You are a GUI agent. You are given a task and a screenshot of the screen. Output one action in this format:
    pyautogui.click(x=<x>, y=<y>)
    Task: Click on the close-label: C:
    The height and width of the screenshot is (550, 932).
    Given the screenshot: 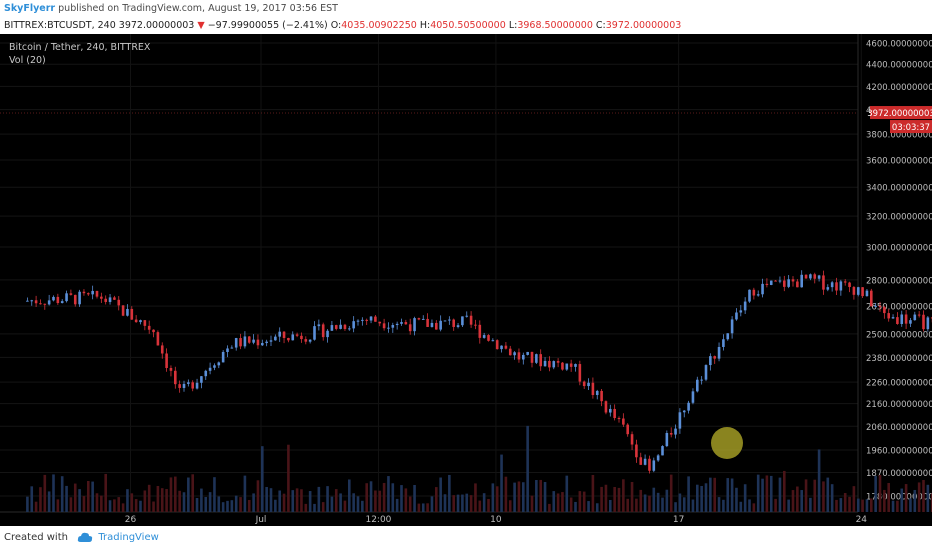 What is the action you would take?
    pyautogui.click(x=600, y=25)
    